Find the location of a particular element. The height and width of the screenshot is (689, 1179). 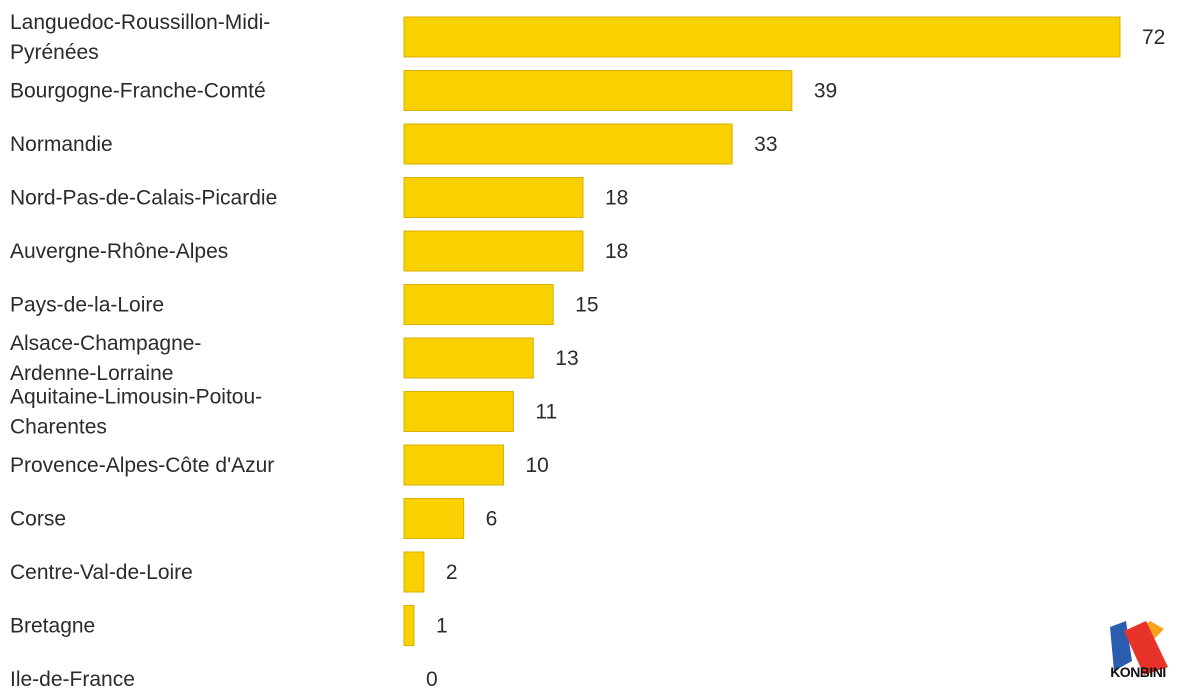

logo-wordmark: KONBINI is located at coordinates (1138, 672).